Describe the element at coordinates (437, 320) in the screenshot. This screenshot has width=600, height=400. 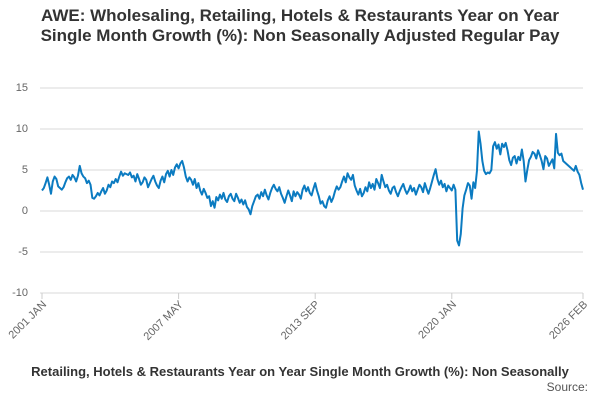
I see `x-tick-label: 2020 JAN` at that location.